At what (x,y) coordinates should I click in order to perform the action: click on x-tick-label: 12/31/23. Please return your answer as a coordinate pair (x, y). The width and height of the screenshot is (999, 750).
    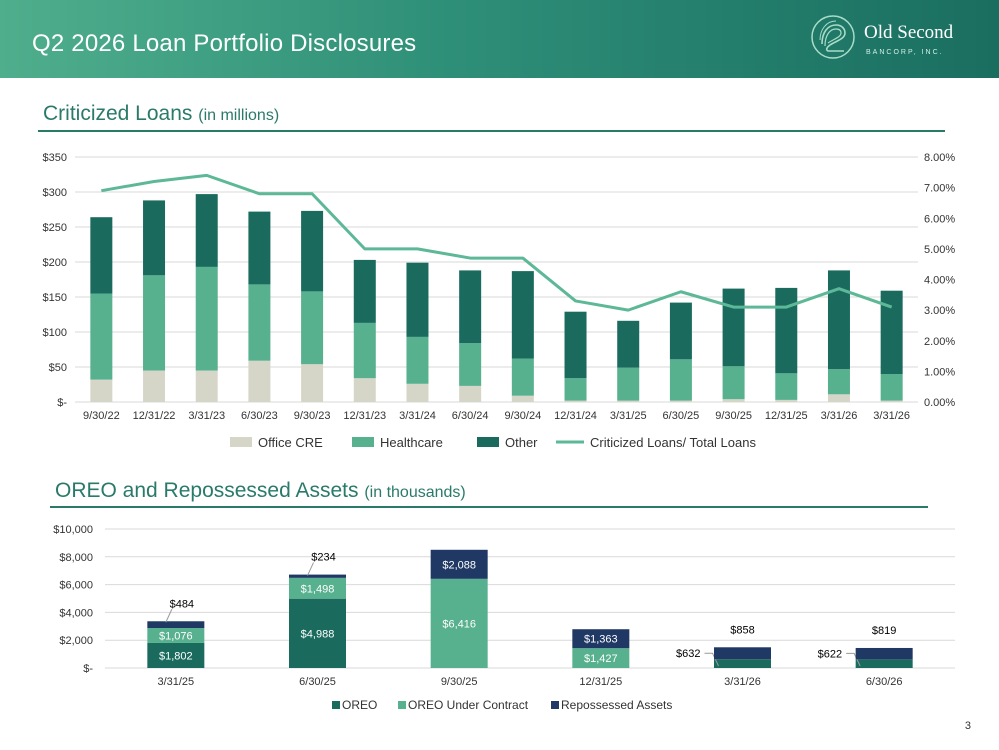
    Looking at the image, I should click on (364, 416).